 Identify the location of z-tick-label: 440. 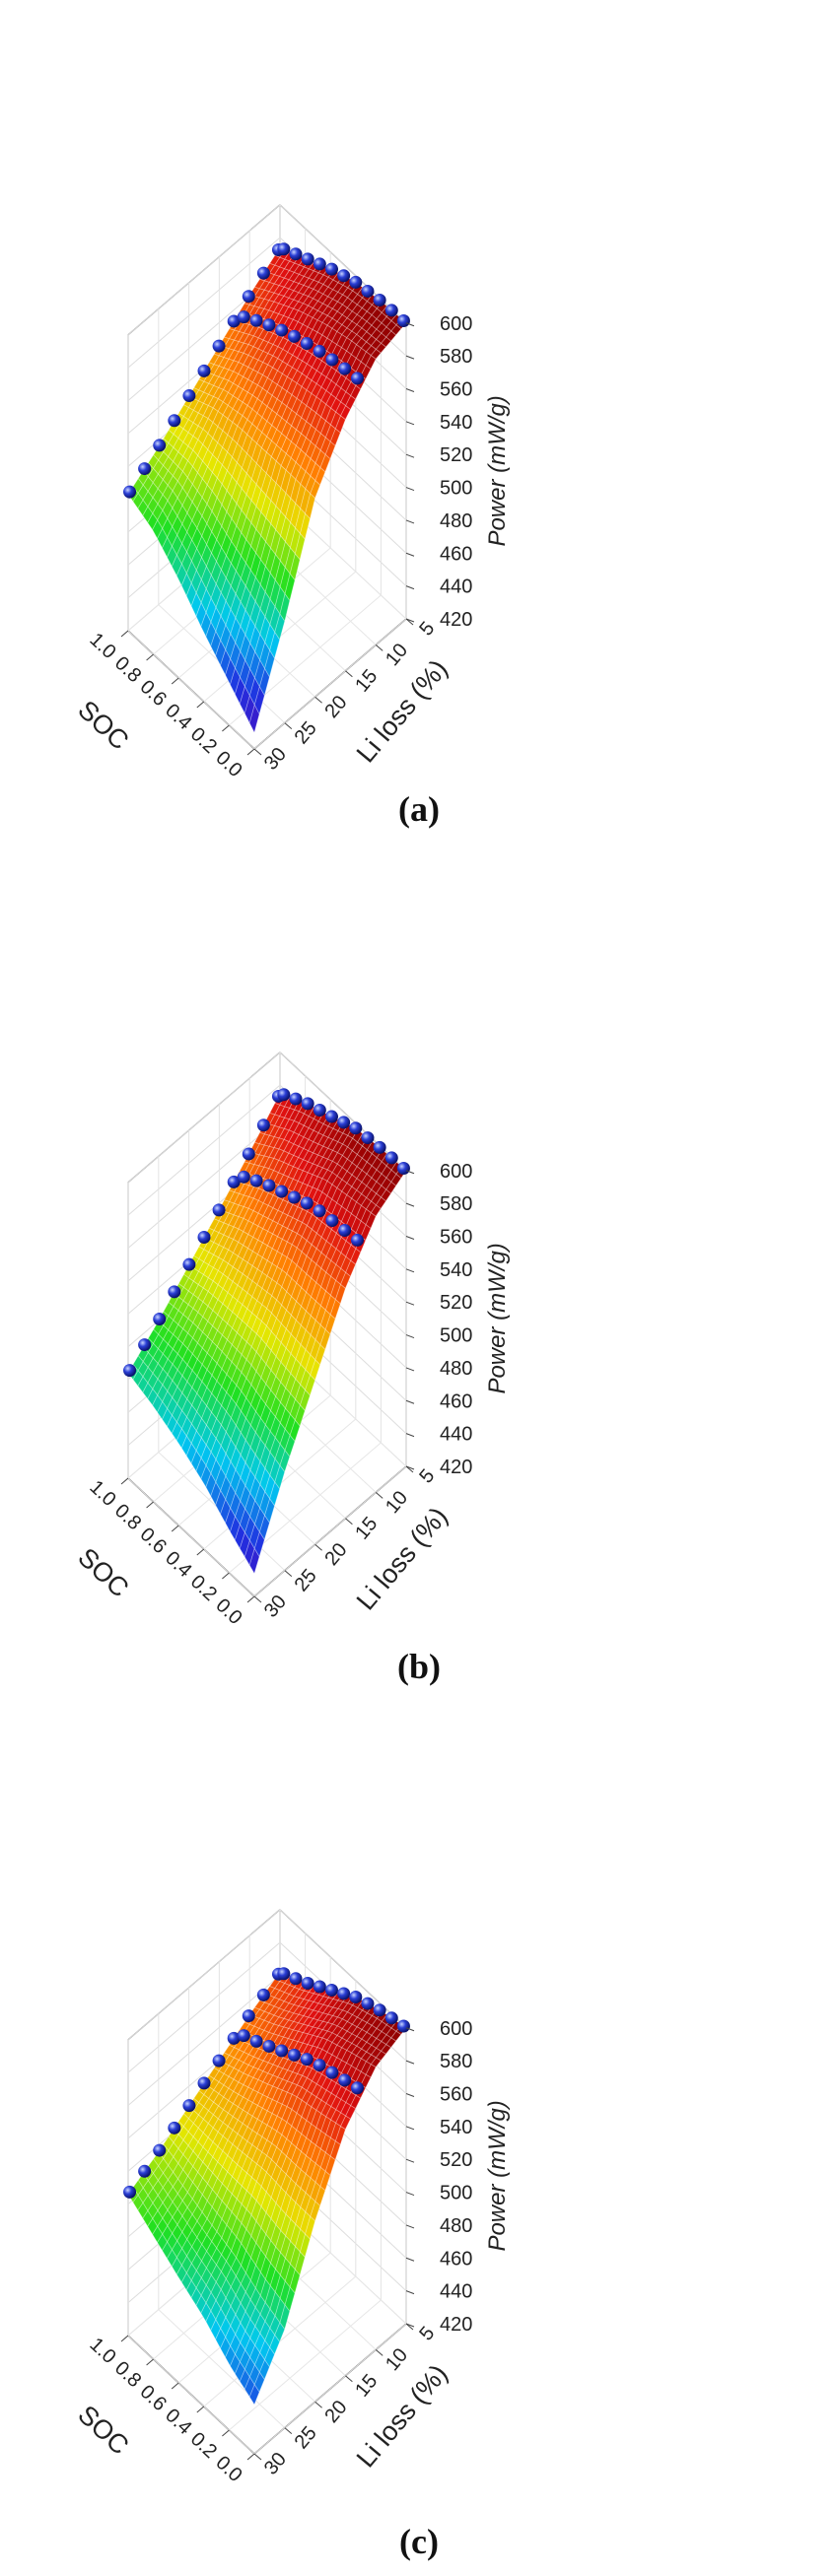
(456, 1435).